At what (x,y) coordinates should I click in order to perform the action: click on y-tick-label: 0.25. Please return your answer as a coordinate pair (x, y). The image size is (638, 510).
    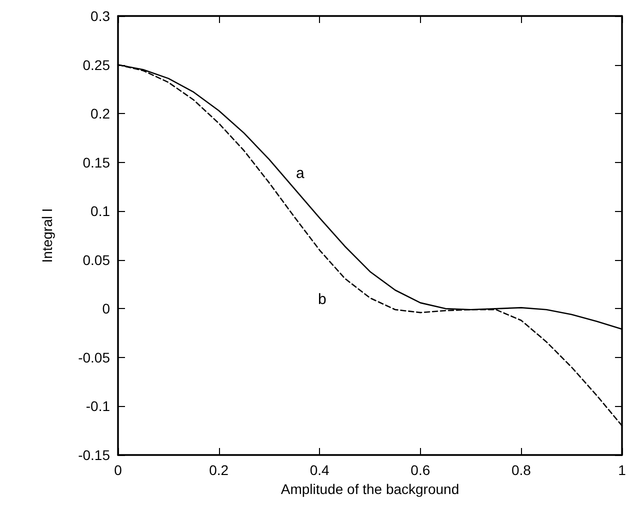
    Looking at the image, I should click on (96, 64).